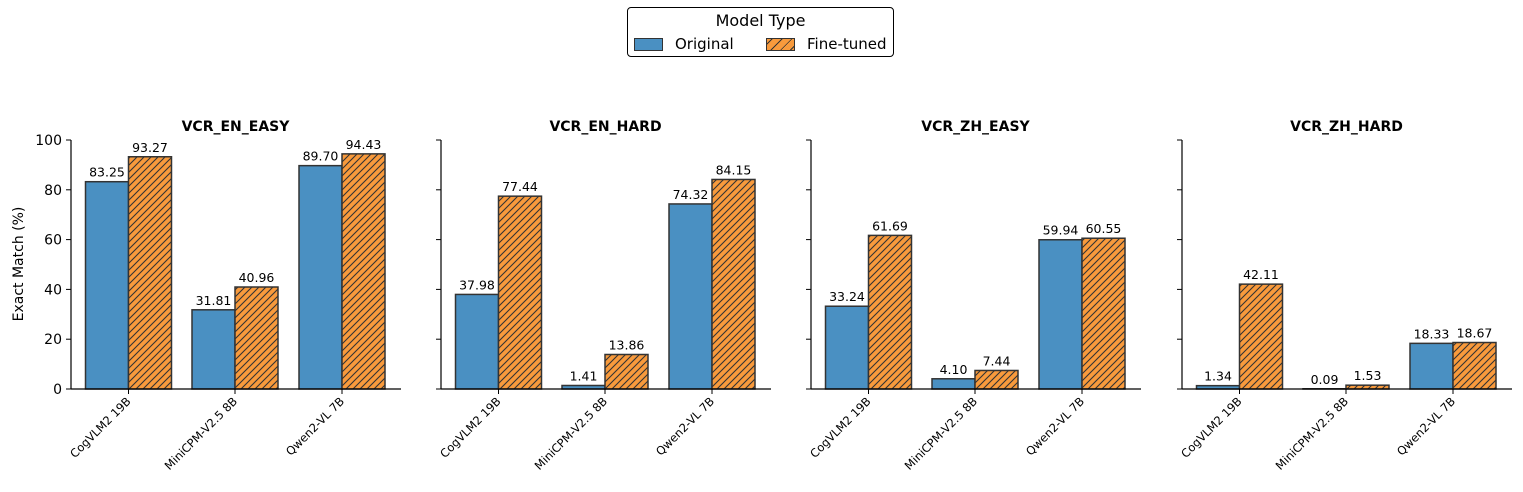 The image size is (1523, 492). What do you see at coordinates (1261, 274) in the screenshot?
I see `panel-4-label-finetuned-1: 42.11` at bounding box center [1261, 274].